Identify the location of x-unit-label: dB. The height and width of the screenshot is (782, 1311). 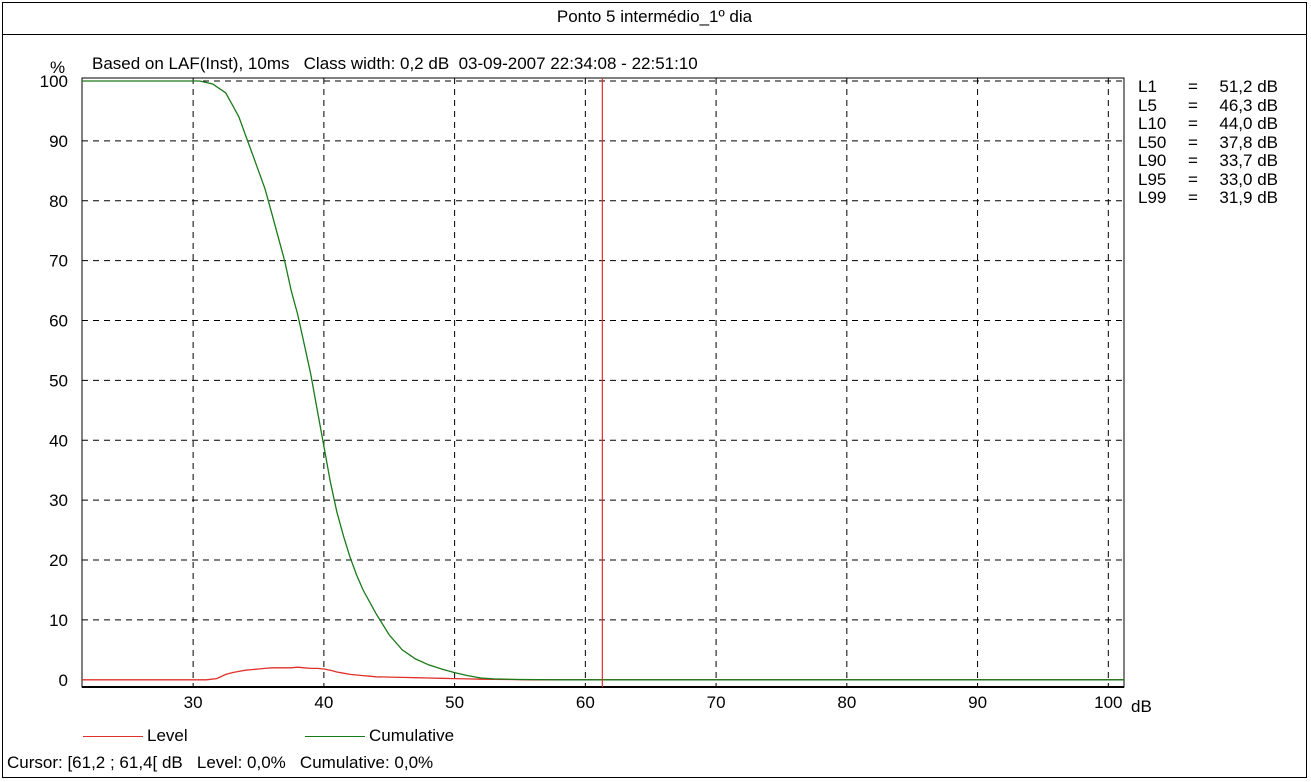
(1141, 706).